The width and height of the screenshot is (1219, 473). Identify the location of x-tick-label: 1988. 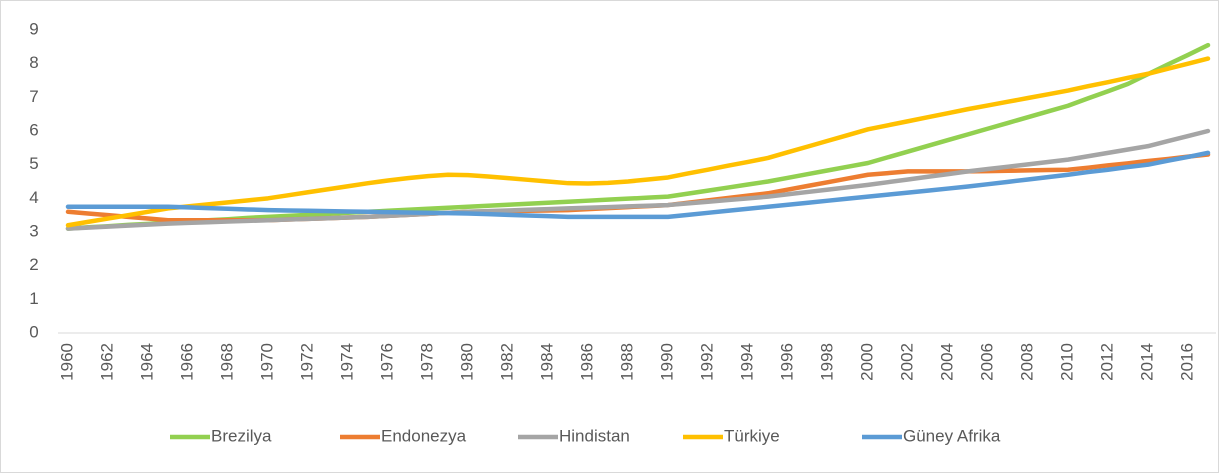
(626, 362).